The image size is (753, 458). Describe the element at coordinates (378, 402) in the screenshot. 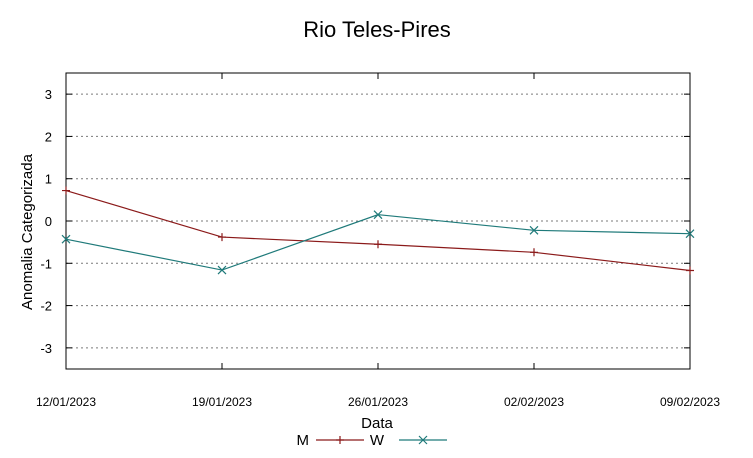

I see `x-tick-label: 26/01/2023` at that location.